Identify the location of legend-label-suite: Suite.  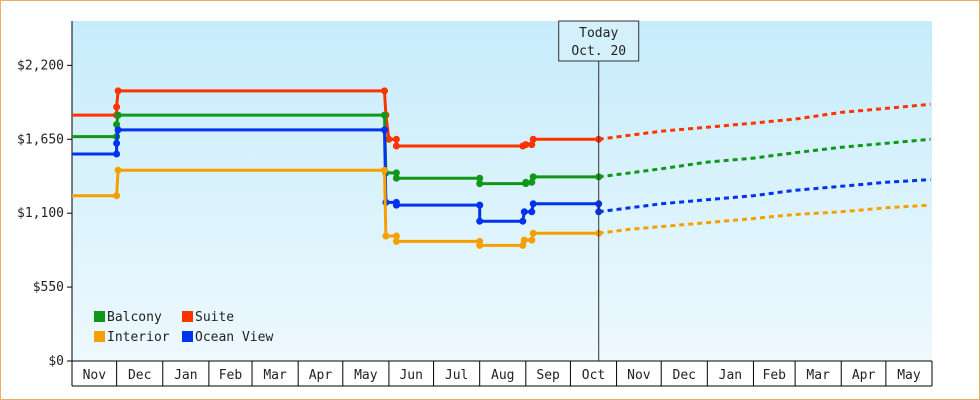
(214, 317).